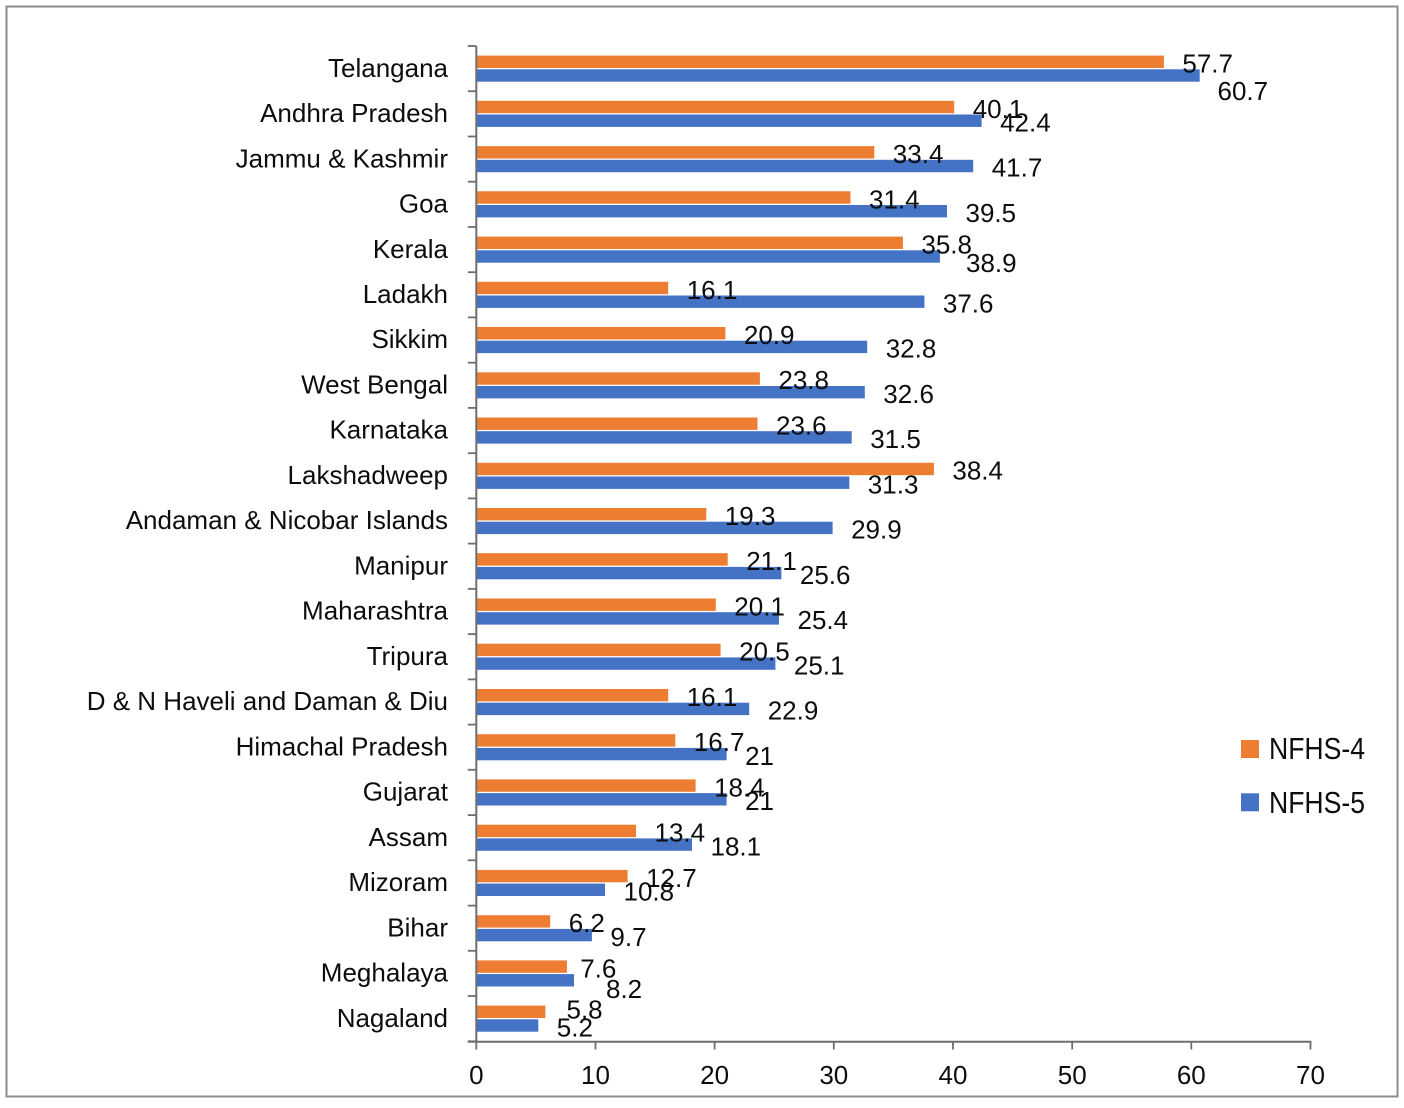  I want to click on svg-text: 18.4, so click(739, 787).